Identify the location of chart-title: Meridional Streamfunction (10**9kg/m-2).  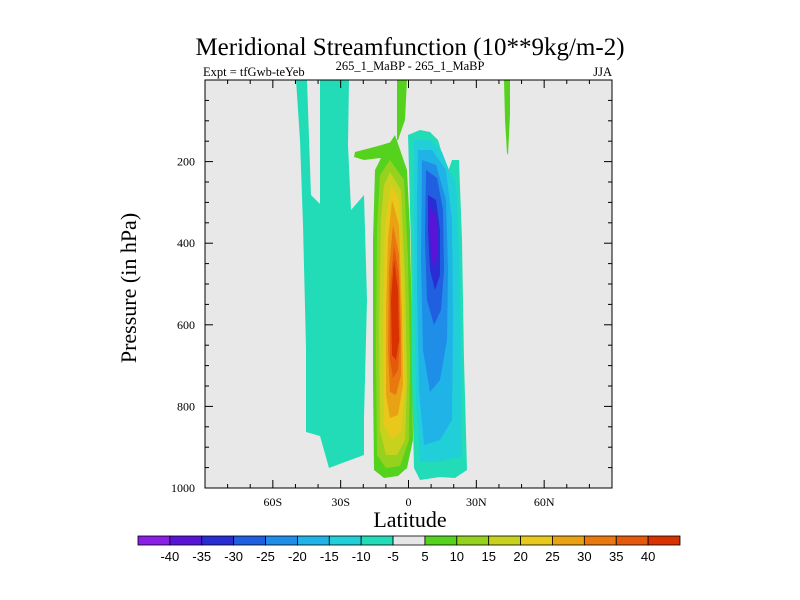
(409, 47).